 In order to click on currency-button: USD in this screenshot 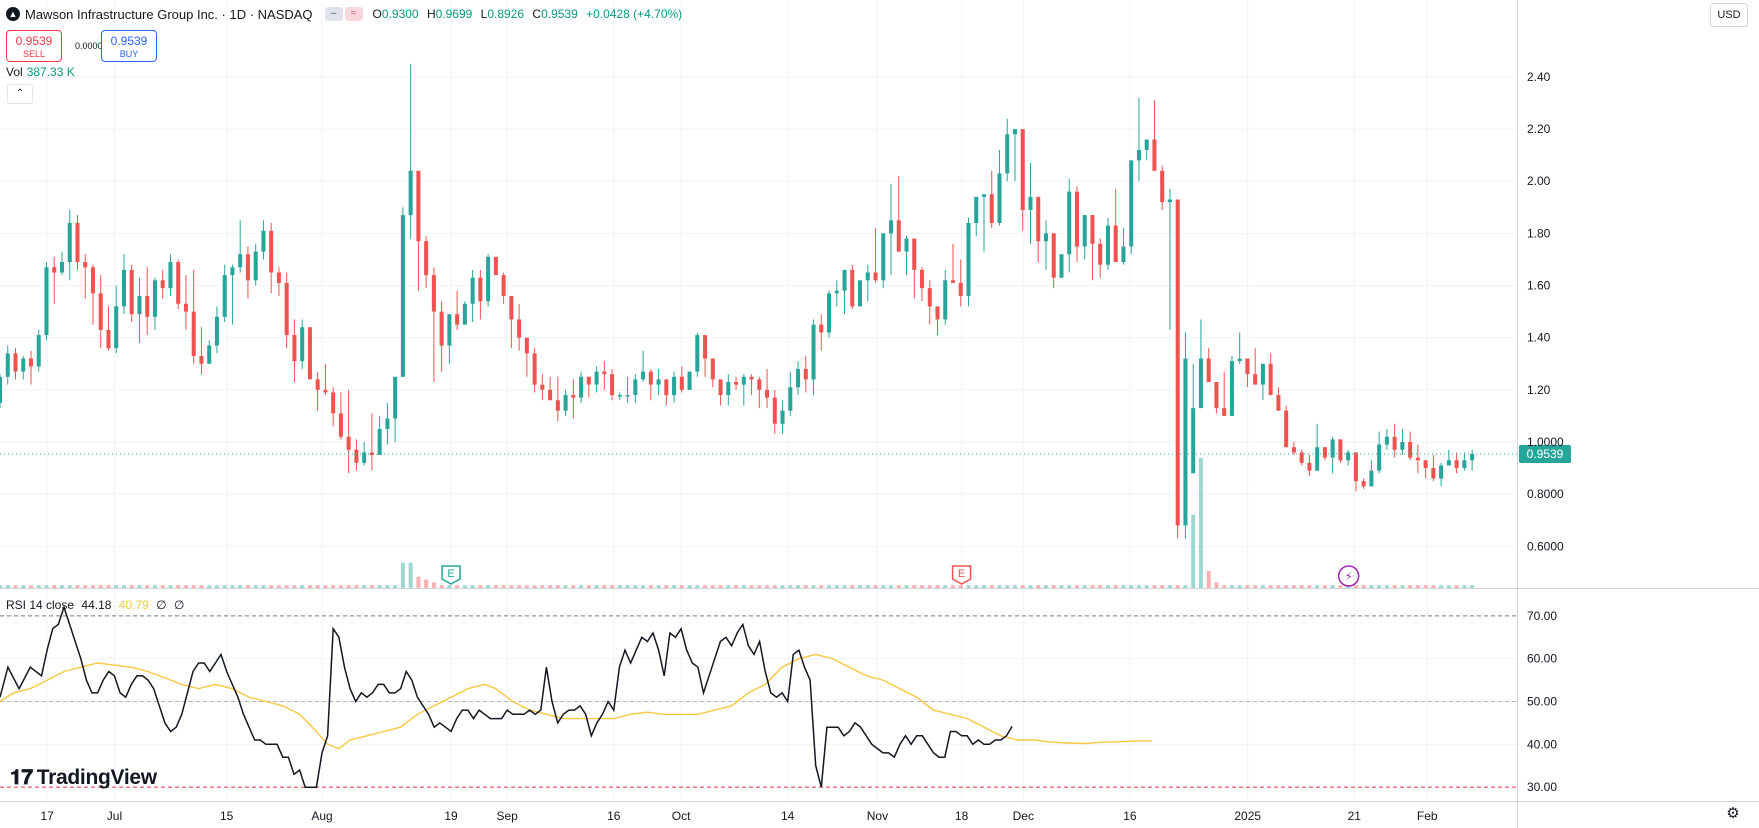, I will do `click(1729, 15)`.